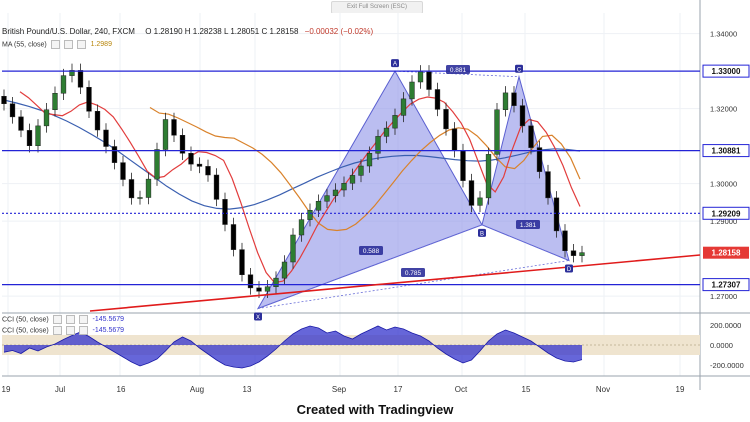 This screenshot has width=750, height=422. I want to click on ohlc-low: L 1.28051, so click(241, 31).